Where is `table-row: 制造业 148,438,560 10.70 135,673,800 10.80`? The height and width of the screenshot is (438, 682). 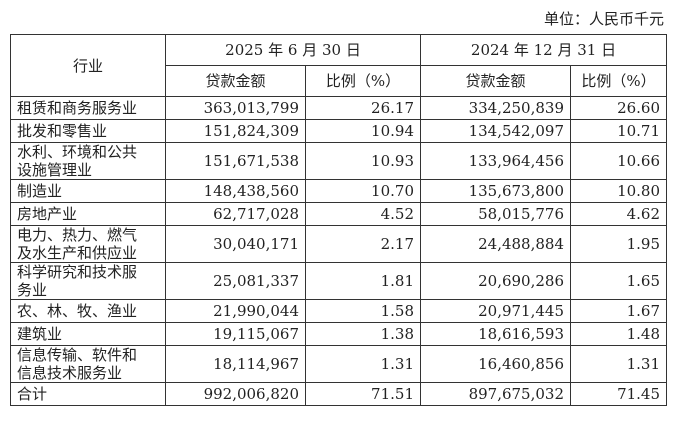
table-row: 制造业 148,438,560 10.70 135,673,800 10.80 is located at coordinates (339, 191).